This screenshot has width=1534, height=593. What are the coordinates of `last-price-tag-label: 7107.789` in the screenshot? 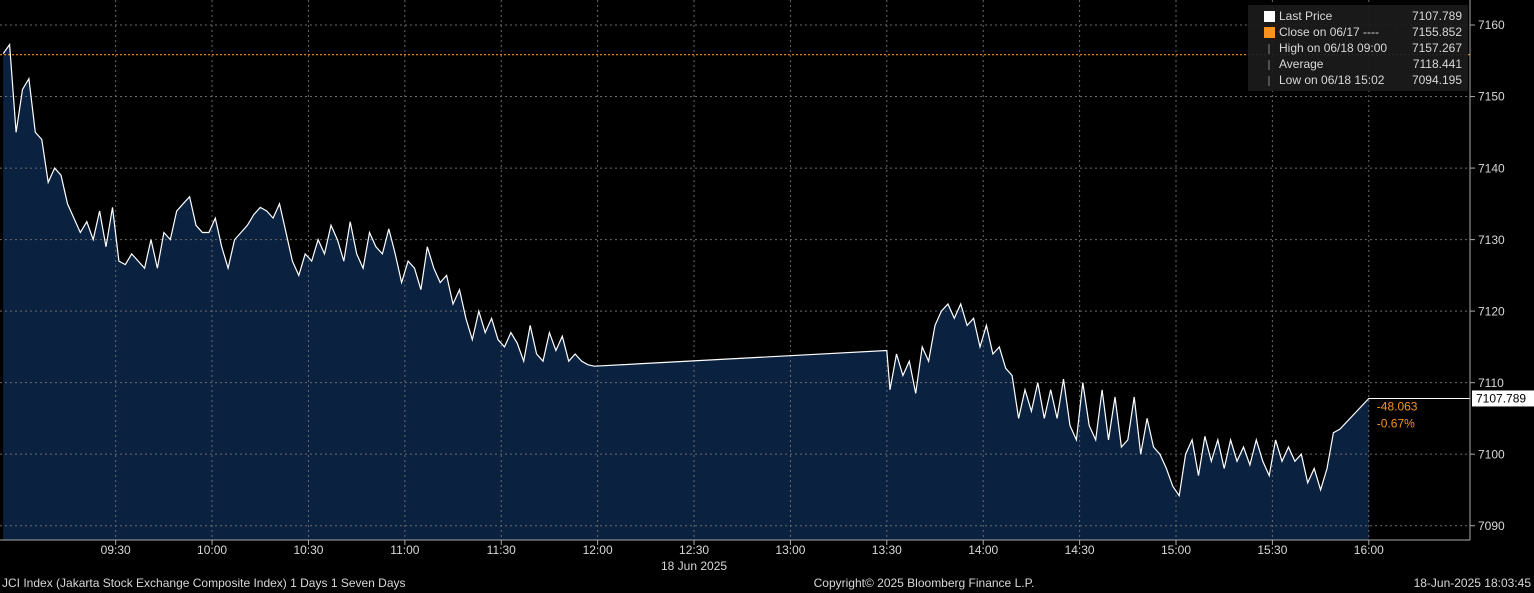 It's located at (1501, 399).